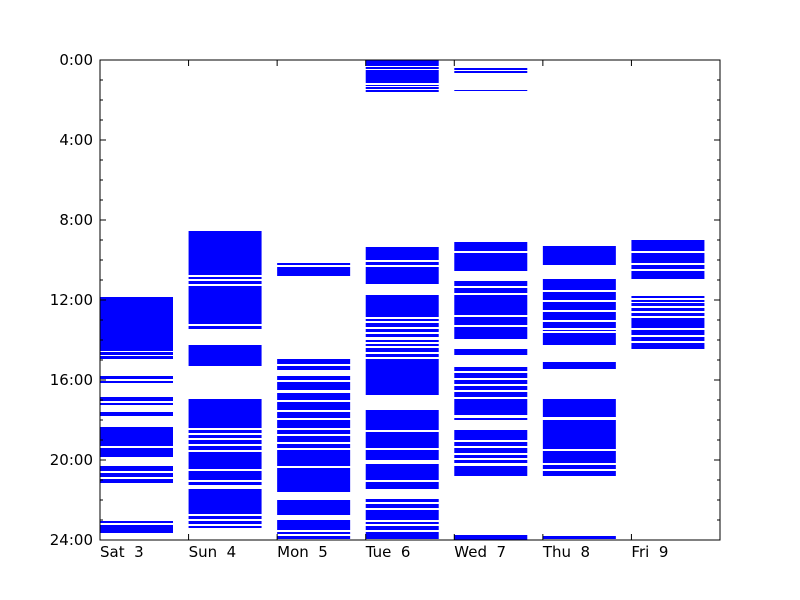 The image size is (800, 600). What do you see at coordinates (480, 552) in the screenshot?
I see `x-tick-label: Wed 7` at bounding box center [480, 552].